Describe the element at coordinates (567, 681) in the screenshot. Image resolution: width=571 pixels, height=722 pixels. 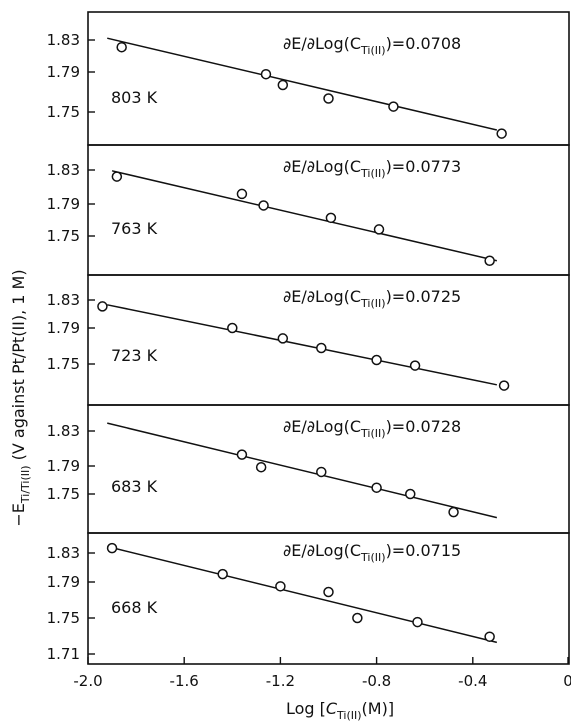
I see `x-tick-label: 0` at that location.